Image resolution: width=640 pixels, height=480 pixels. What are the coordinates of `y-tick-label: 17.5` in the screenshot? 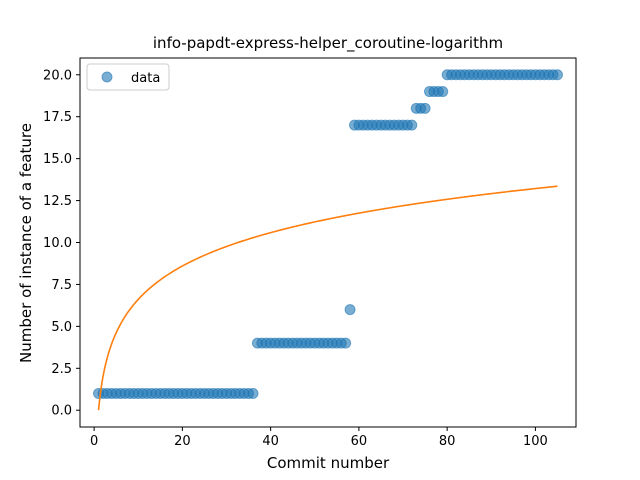 It's located at (57, 117).